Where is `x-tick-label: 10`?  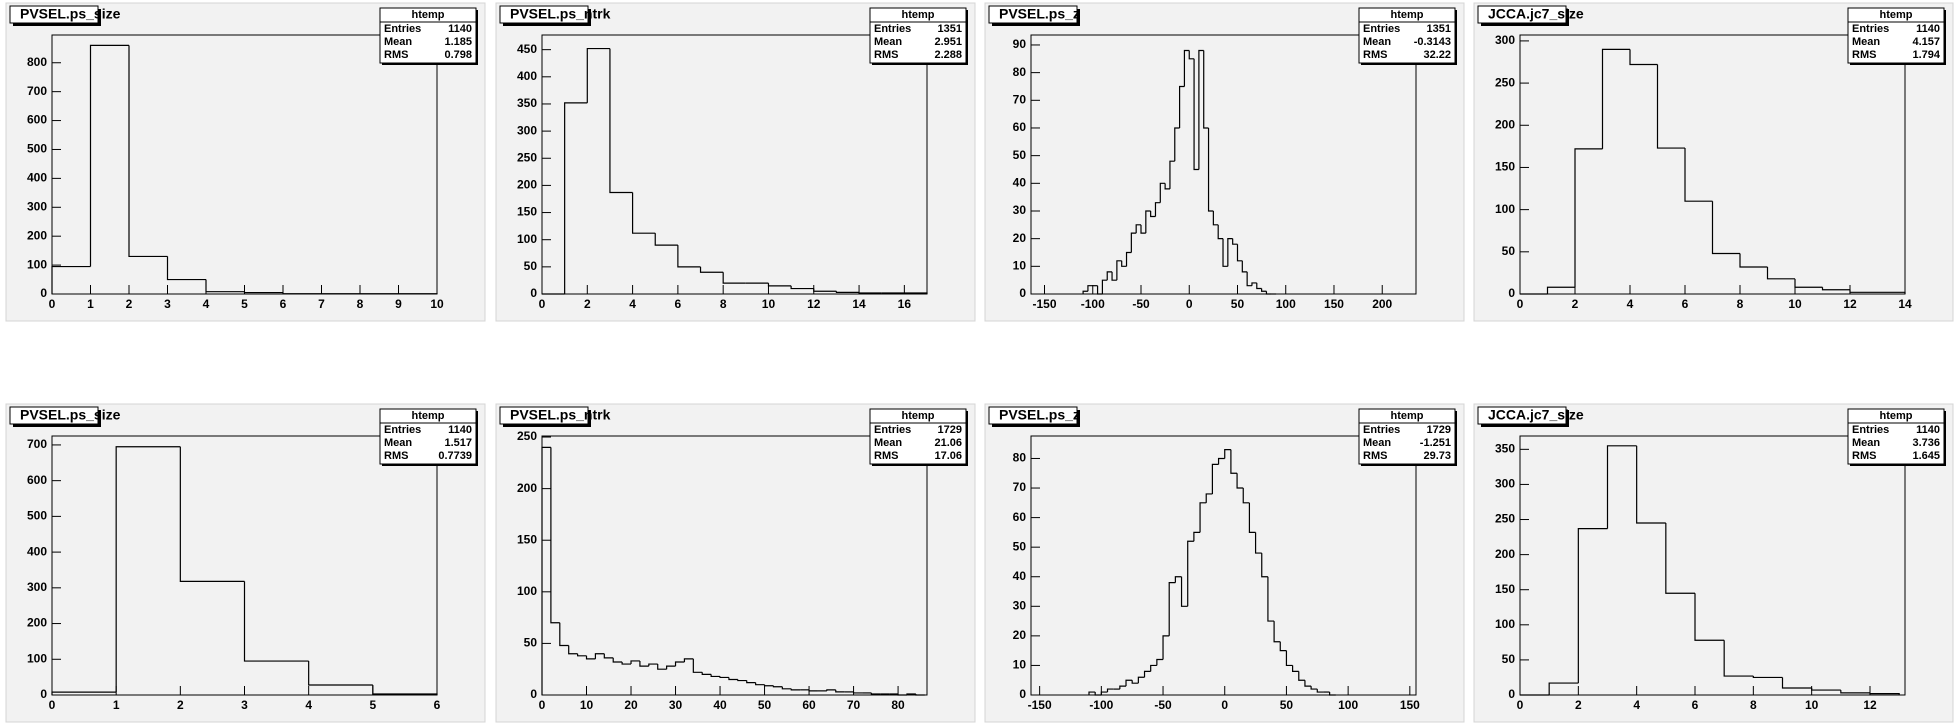 x-tick-label: 10 is located at coordinates (1812, 705).